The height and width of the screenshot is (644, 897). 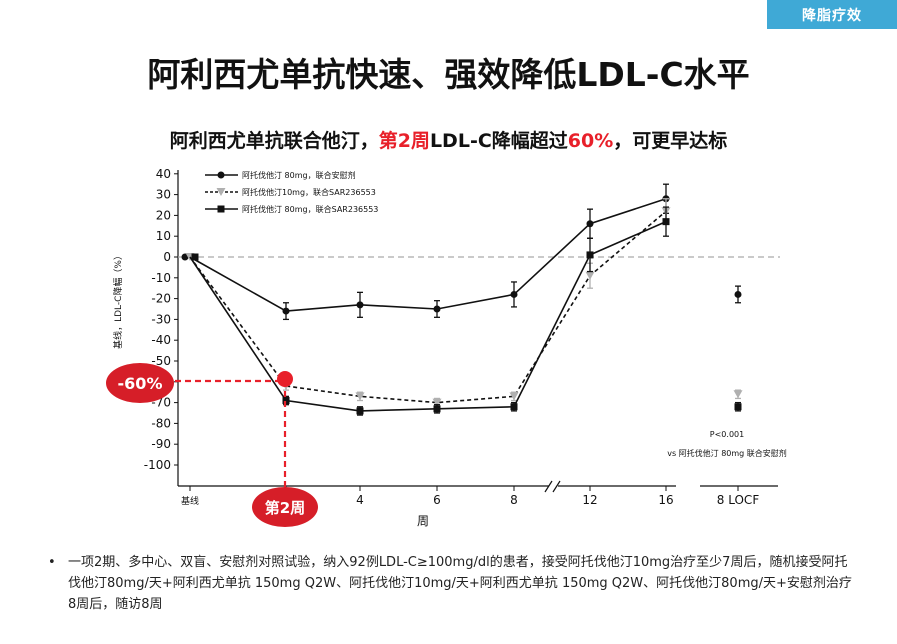 What do you see at coordinates (404, 141) in the screenshot?
I see `subtitle-highlight-week: 第2周` at bounding box center [404, 141].